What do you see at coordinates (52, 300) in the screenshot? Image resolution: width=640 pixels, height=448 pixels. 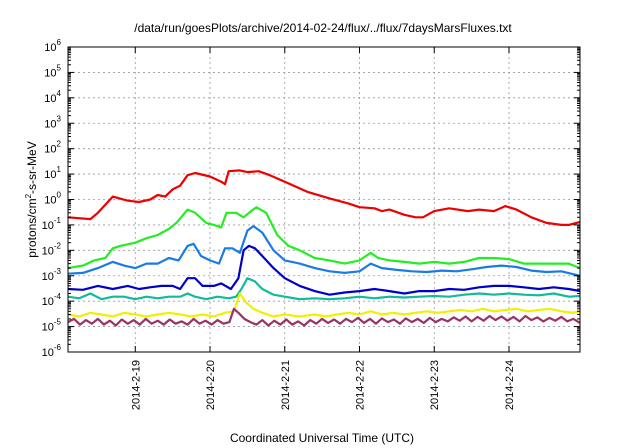 I see `y-tick-label: 10⁻⁴` at bounding box center [52, 300].